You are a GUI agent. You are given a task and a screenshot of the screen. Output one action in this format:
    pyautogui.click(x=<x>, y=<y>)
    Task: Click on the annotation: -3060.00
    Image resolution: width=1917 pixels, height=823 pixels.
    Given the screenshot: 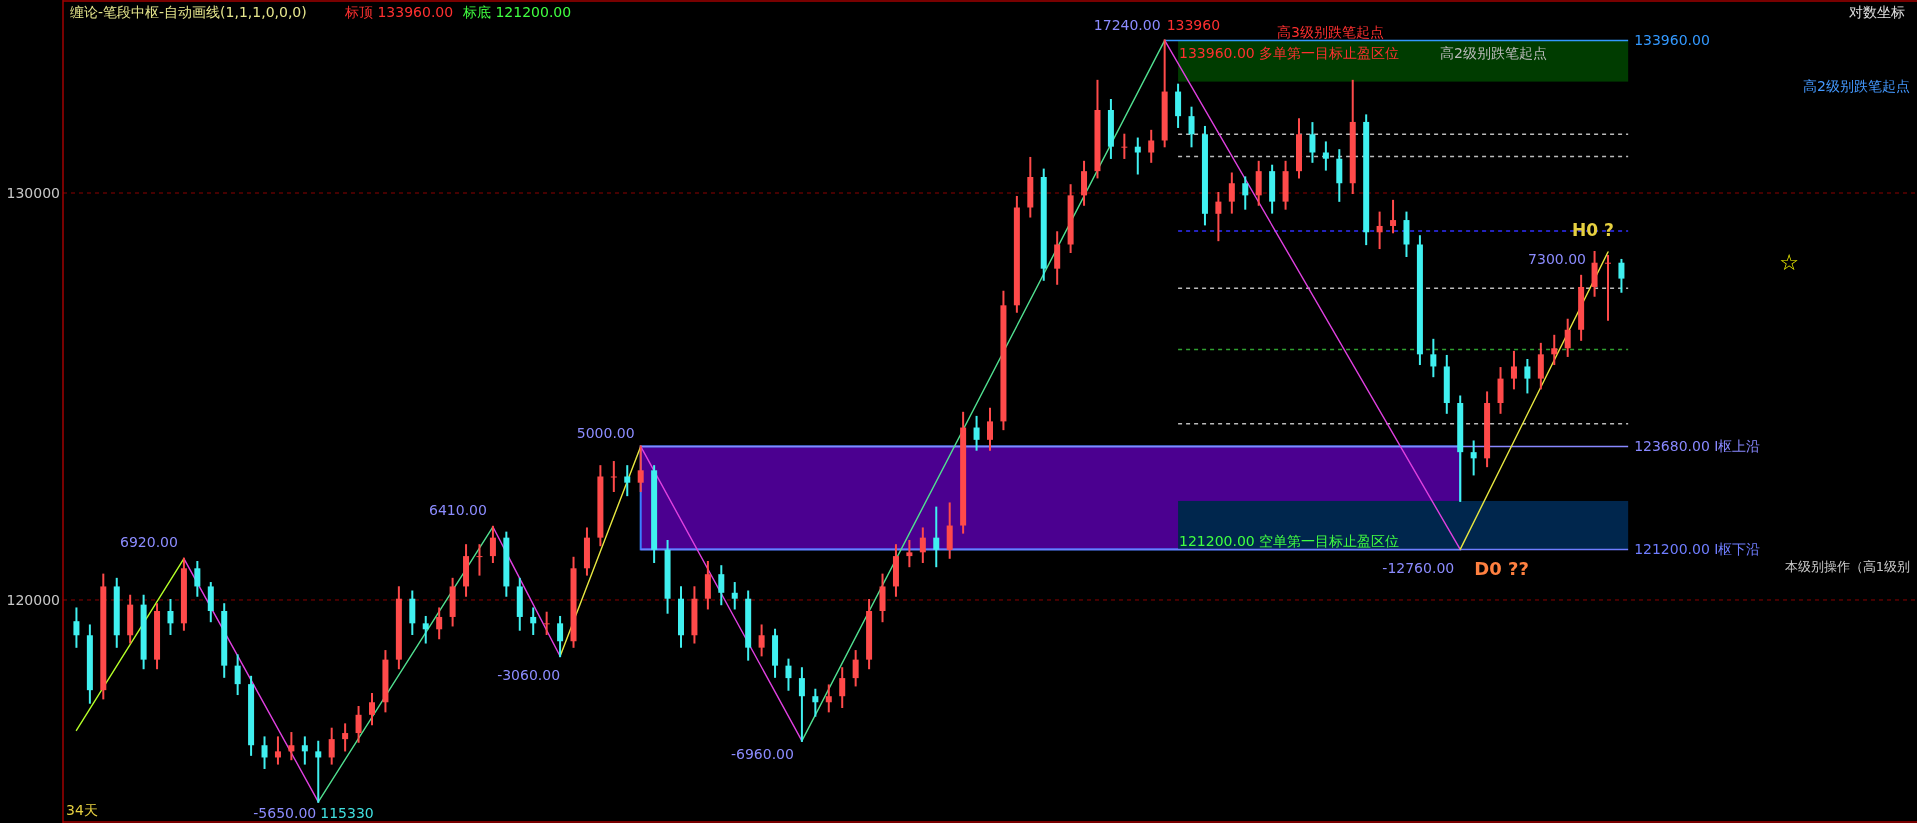 What is the action you would take?
    pyautogui.click(x=529, y=675)
    